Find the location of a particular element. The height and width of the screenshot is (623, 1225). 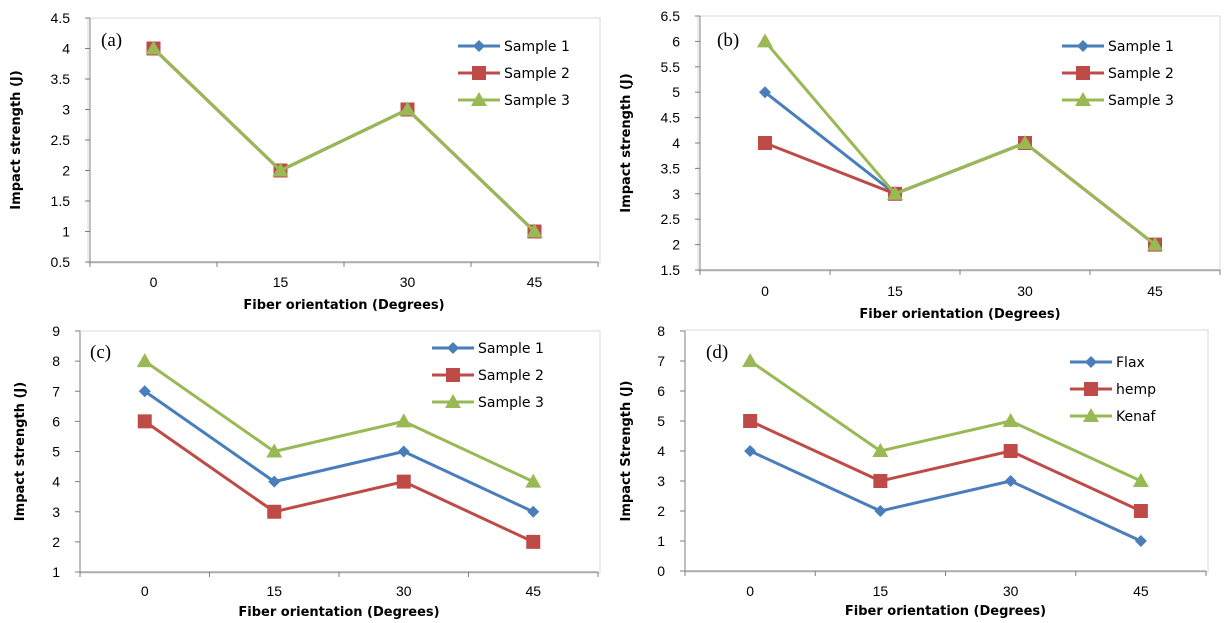

y-tick-label: 9 is located at coordinates (56, 331).